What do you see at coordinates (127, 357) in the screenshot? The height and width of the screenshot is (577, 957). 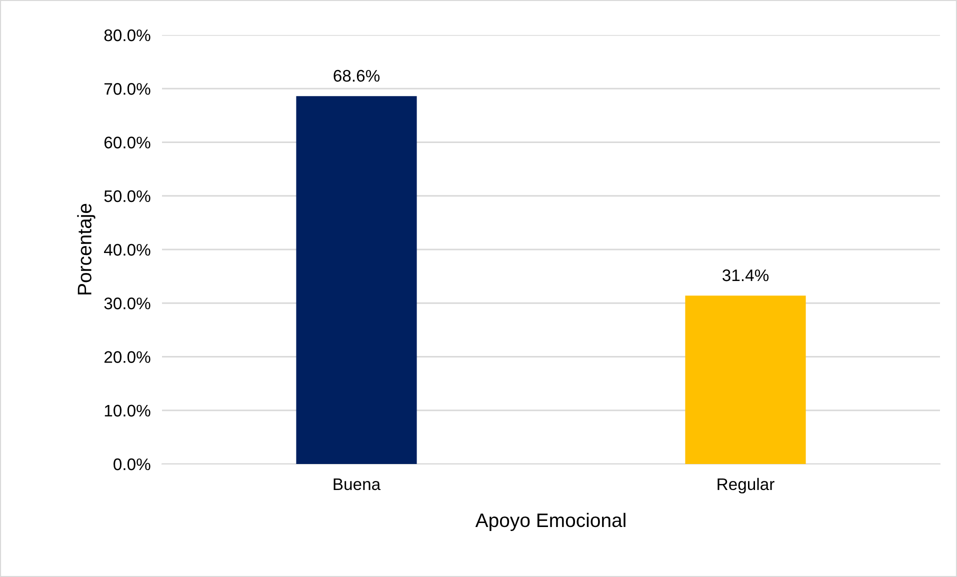 I see `y-tick-label: 20.0%` at bounding box center [127, 357].